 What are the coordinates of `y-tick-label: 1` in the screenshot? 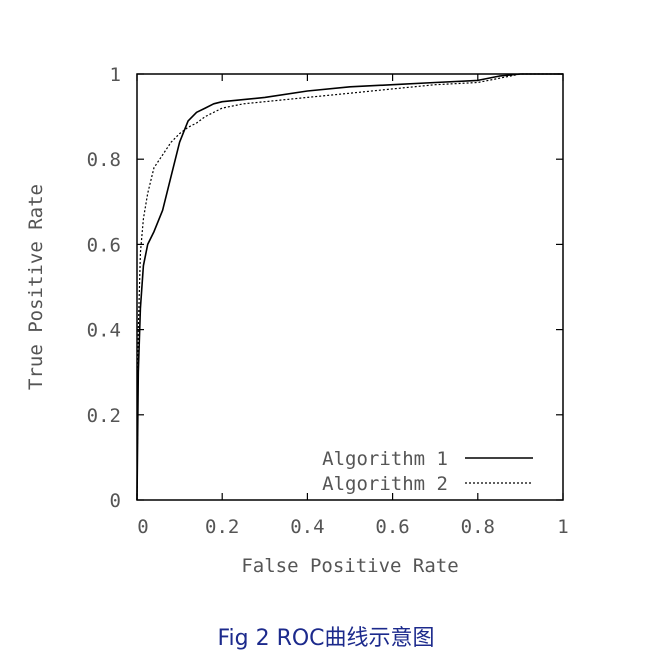 It's located at (115, 75).